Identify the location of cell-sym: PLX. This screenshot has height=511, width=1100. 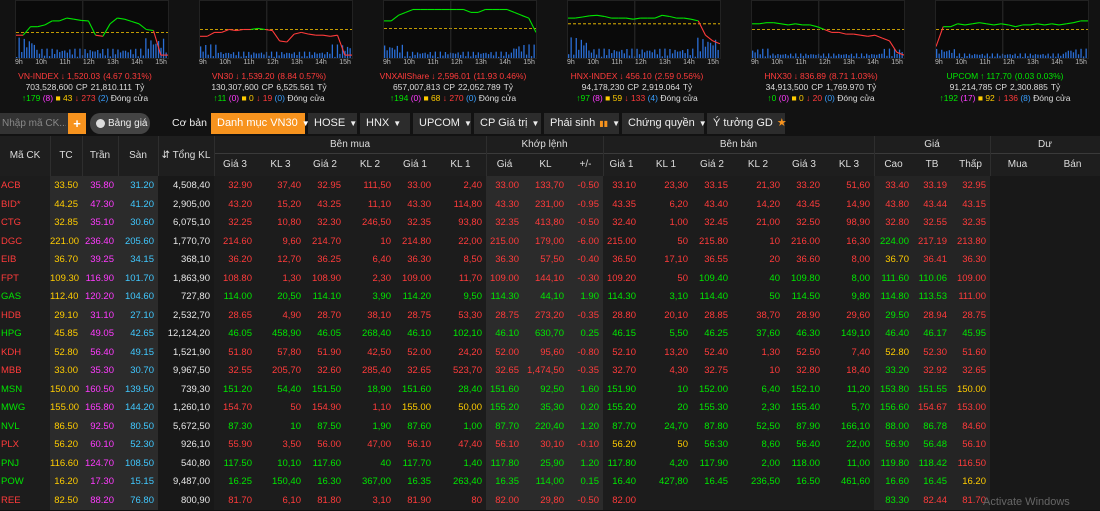
(25, 444).